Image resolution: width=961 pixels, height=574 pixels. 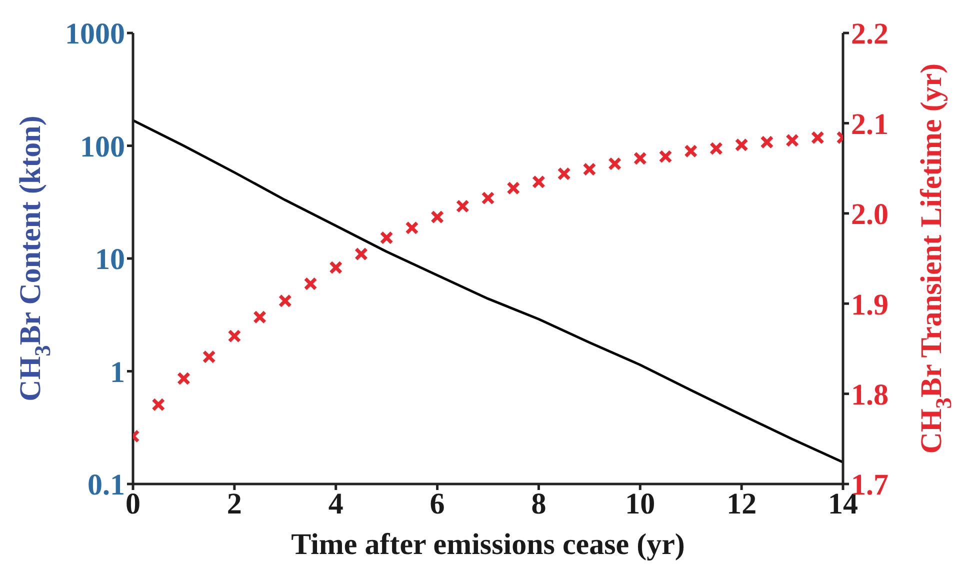 I want to click on y-tick-label: 100, so click(x=102, y=147).